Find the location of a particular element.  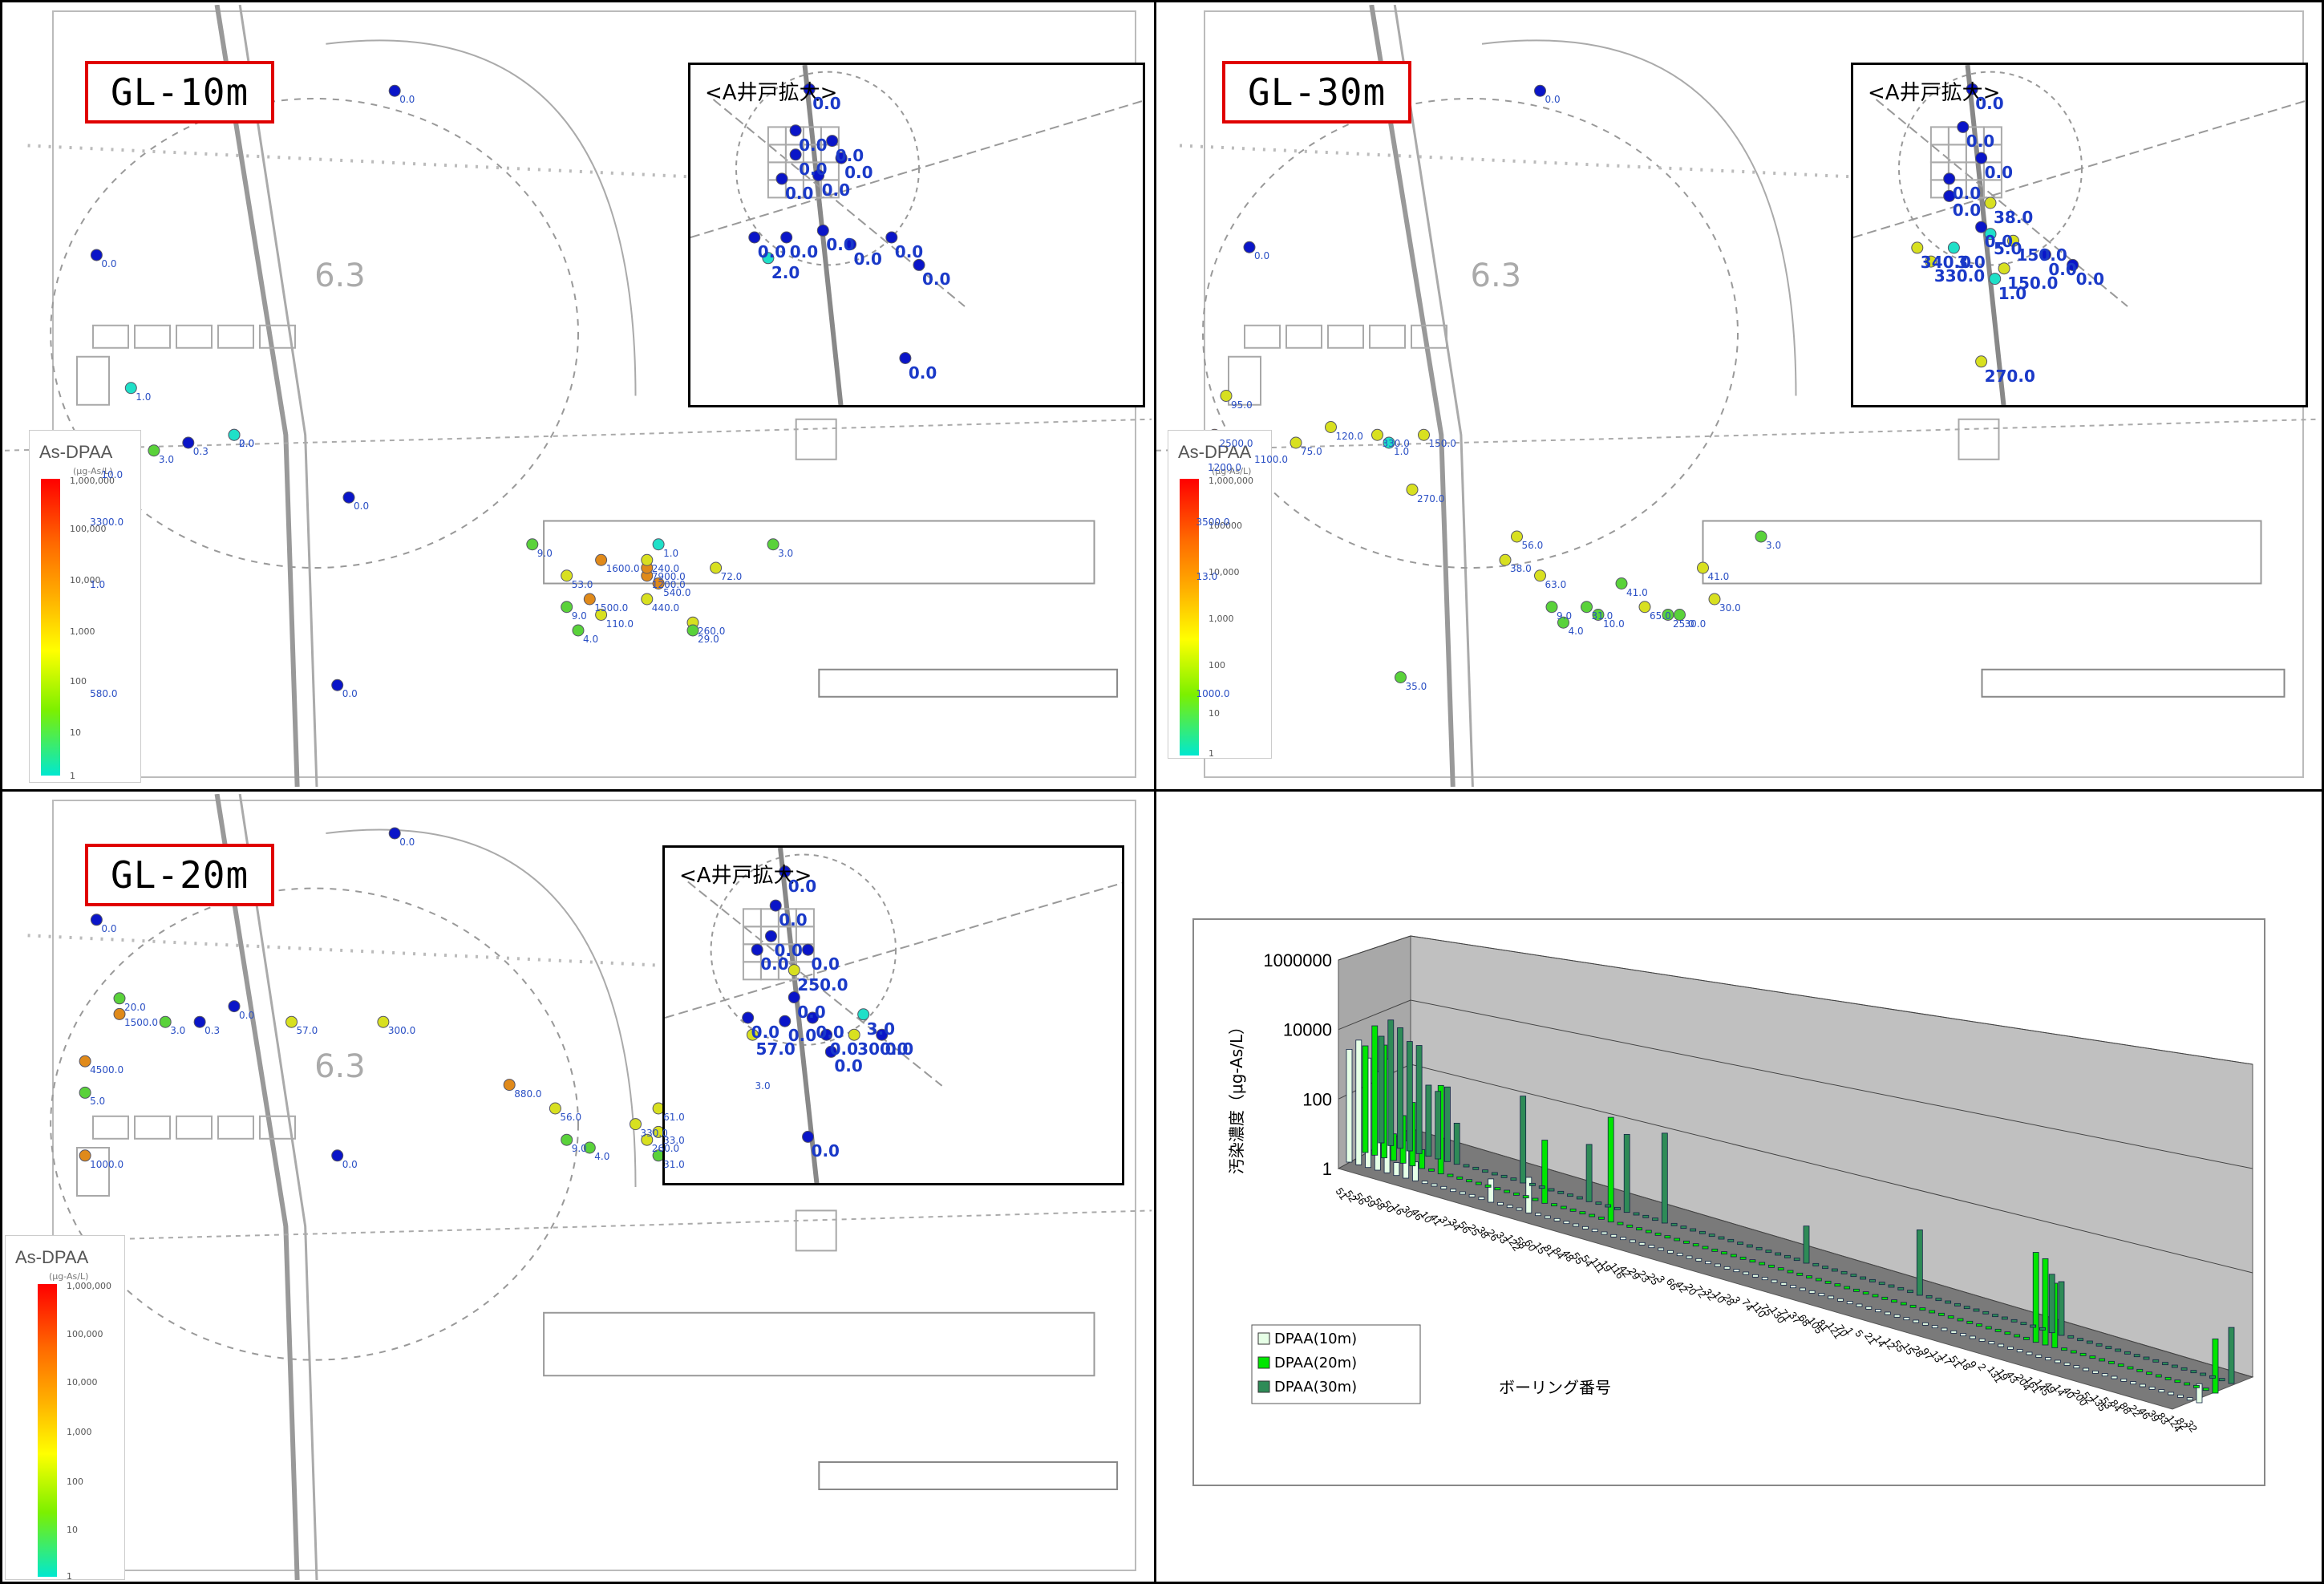

x-tick-label: 56 is located at coordinates (1464, 1227).